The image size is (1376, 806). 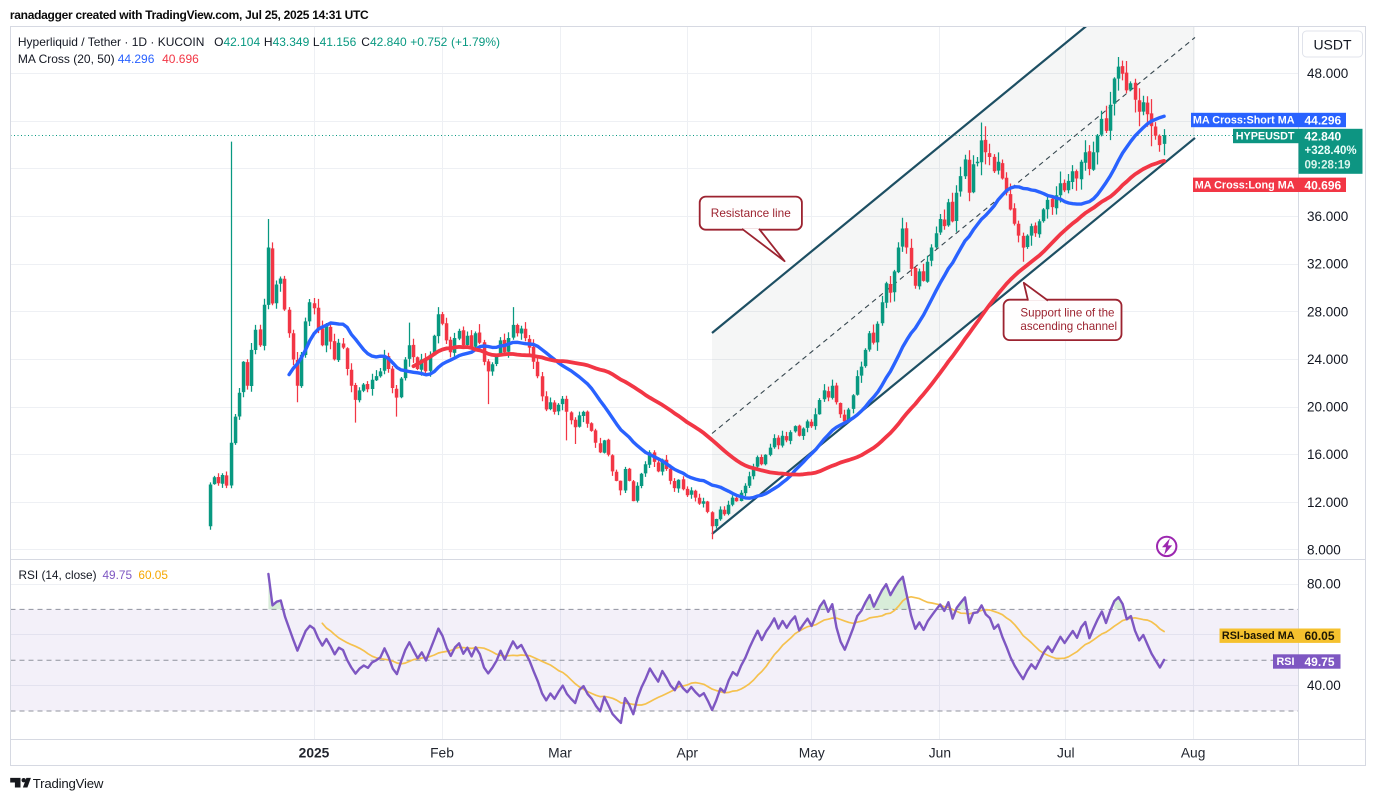 What do you see at coordinates (560, 752) in the screenshot?
I see `svg-text: Mar` at bounding box center [560, 752].